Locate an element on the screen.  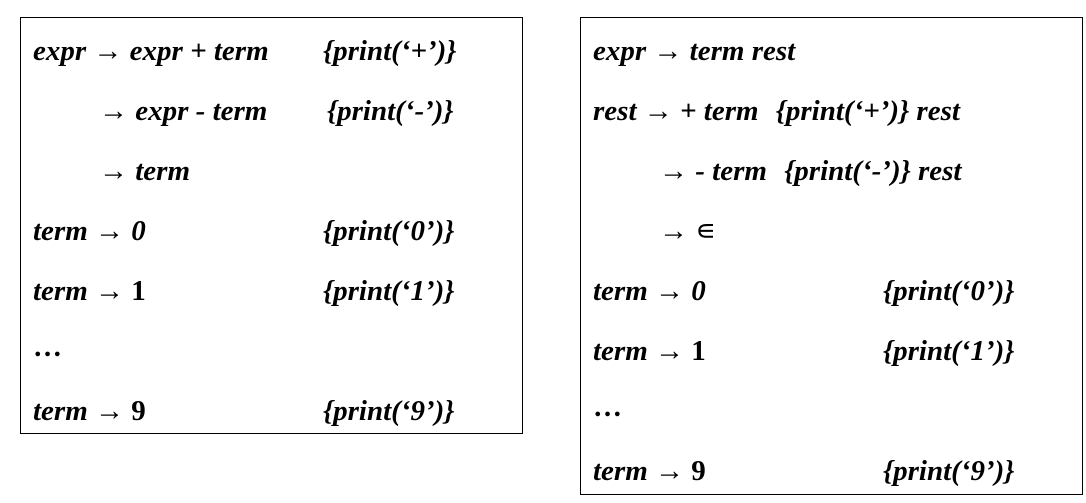
left-rule-7-action: {print(‘9’)} is located at coordinates (389, 411).